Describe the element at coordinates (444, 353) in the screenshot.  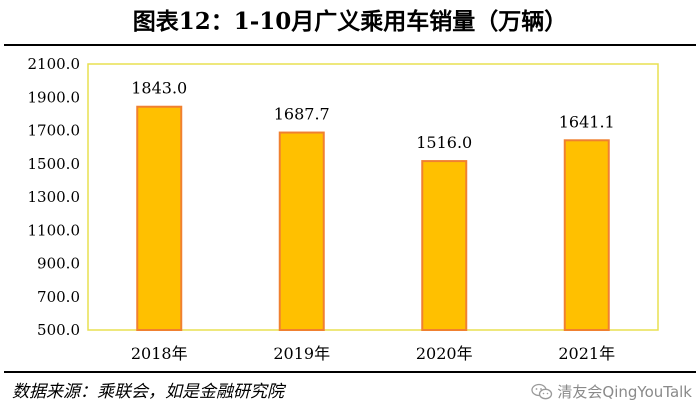
I see `x-tick-label: 2020年` at that location.